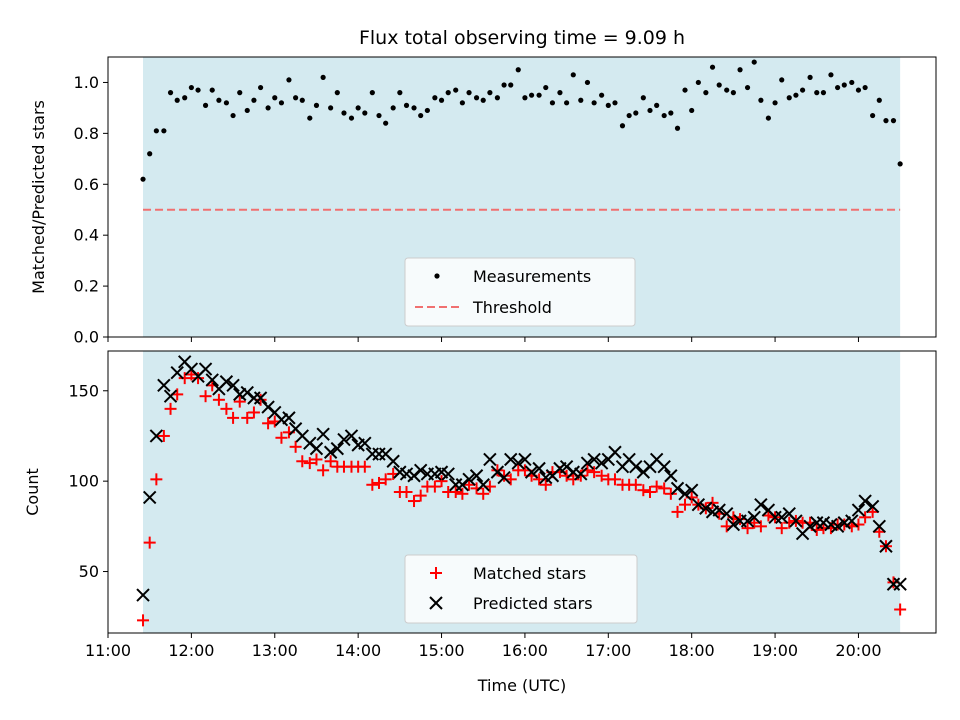 This screenshot has height=720, width=960. What do you see at coordinates (608, 650) in the screenshot?
I see `x-tick-label: 17:00` at bounding box center [608, 650].